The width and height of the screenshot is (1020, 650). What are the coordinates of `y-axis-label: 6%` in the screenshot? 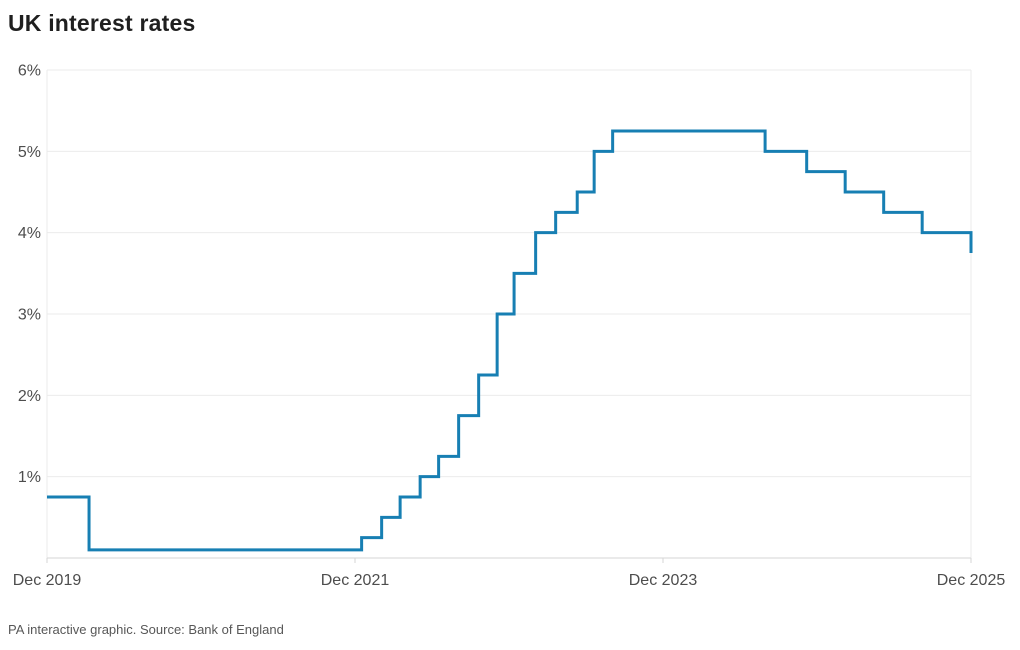 It's located at (29, 71).